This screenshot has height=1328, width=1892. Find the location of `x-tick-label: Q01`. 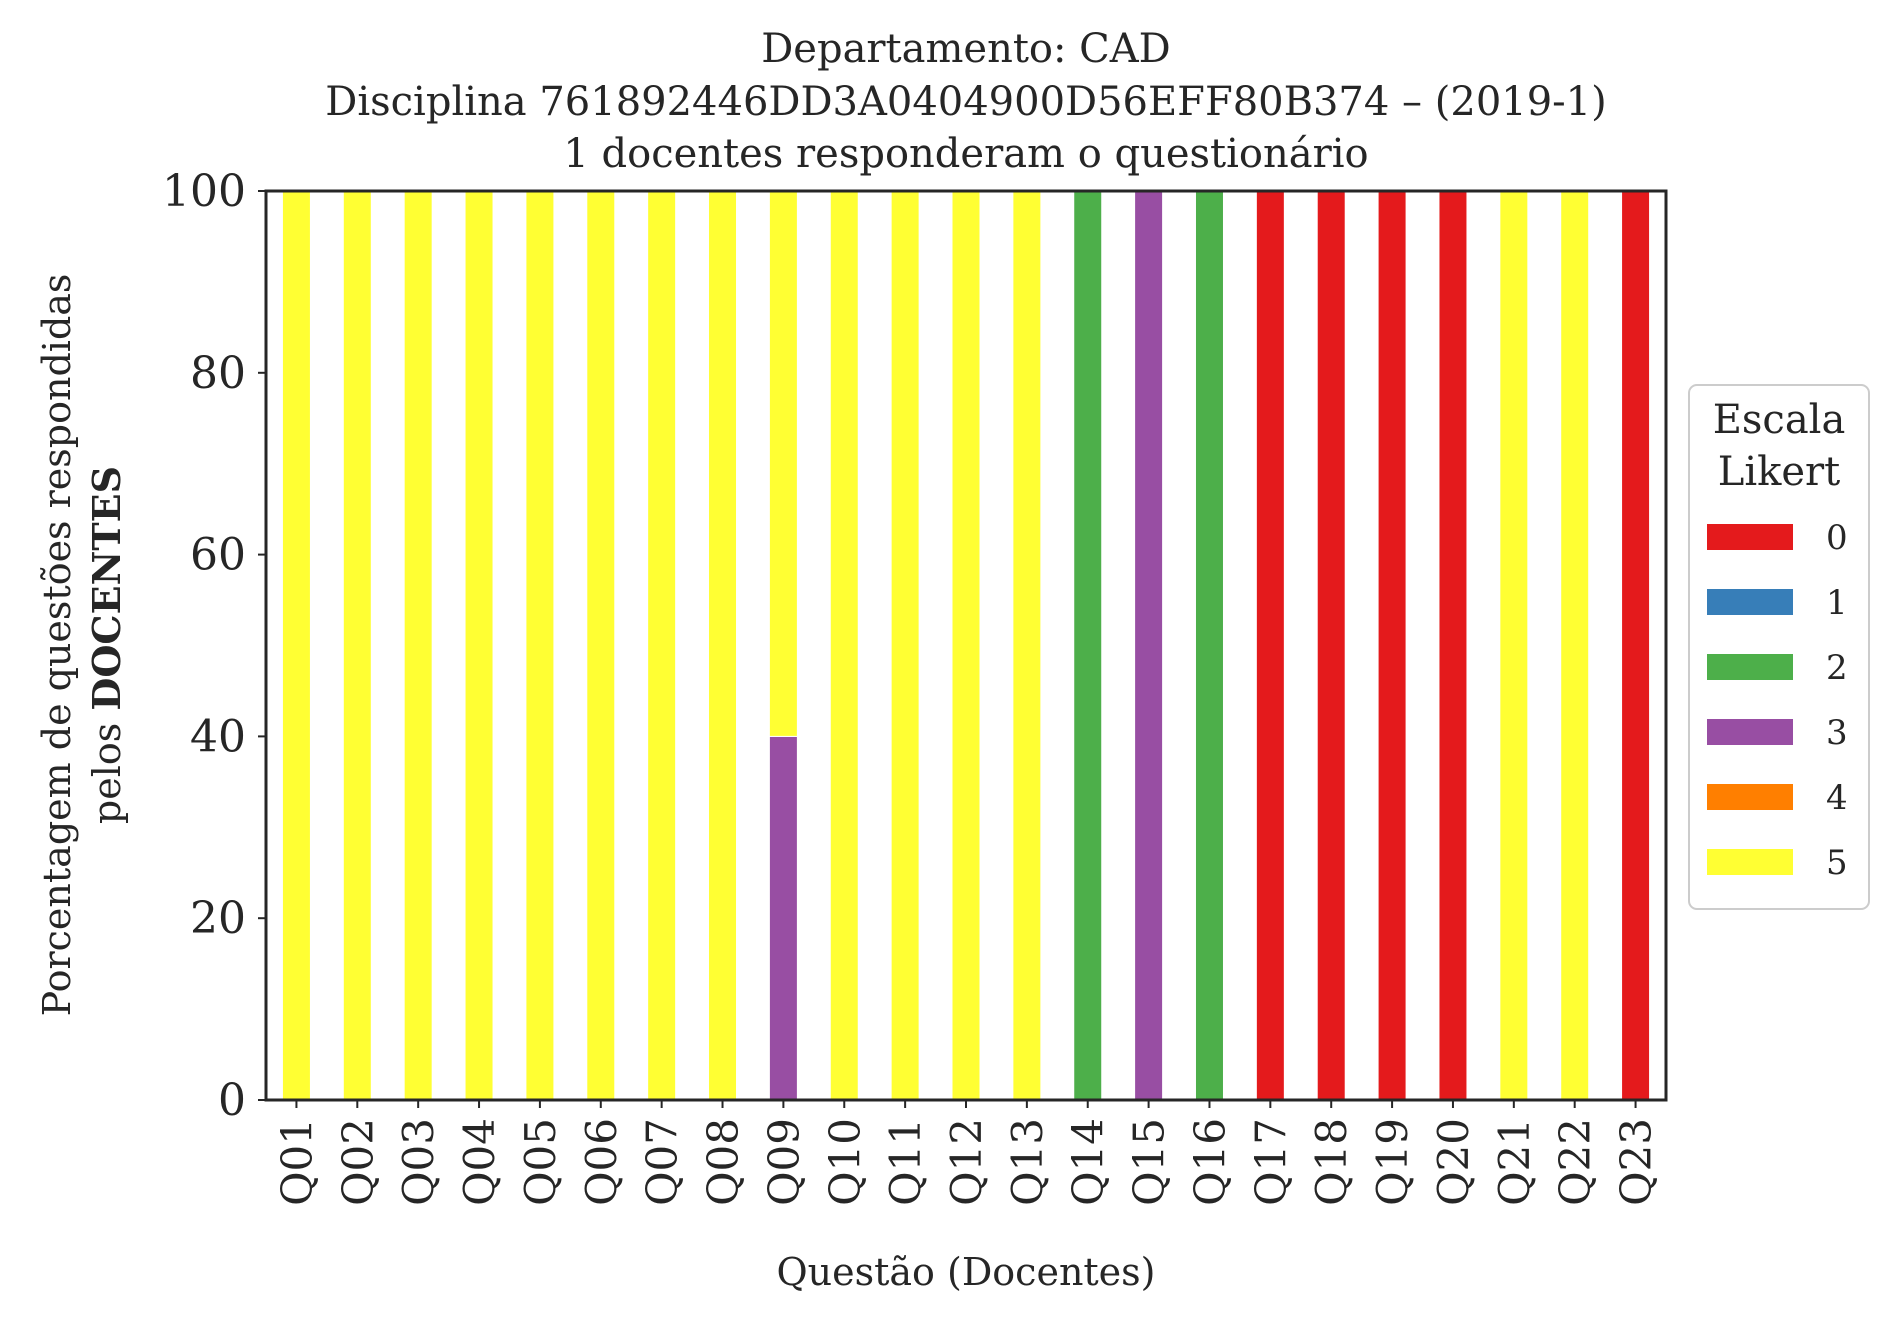

x-tick-label: Q01 is located at coordinates (296, 1162).